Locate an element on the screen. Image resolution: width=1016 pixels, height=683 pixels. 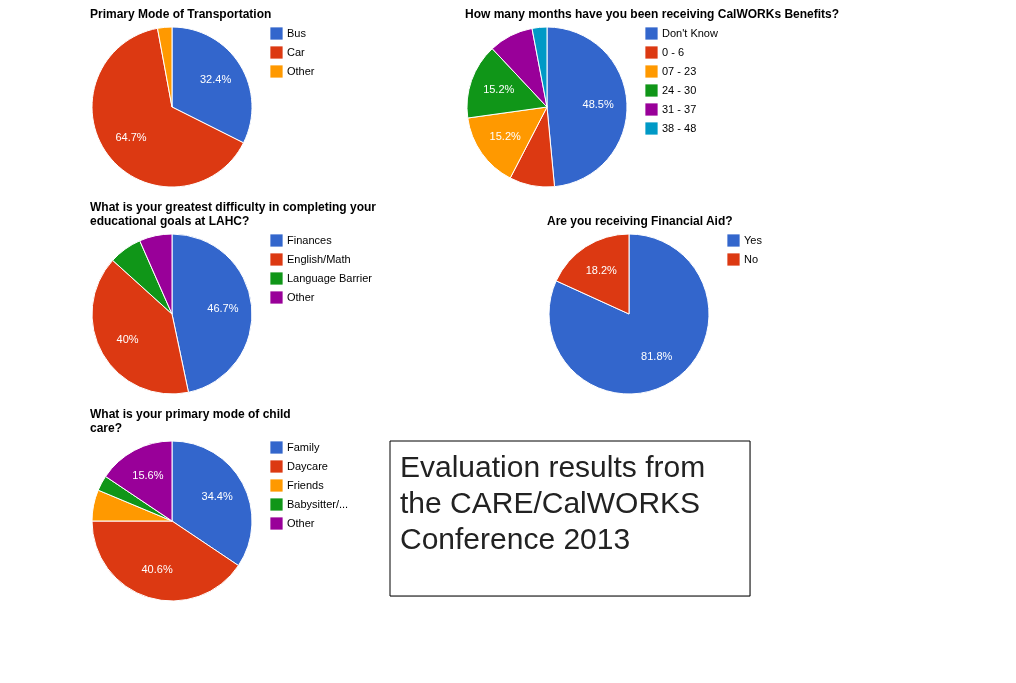
legend-label: 0 - 6 is located at coordinates (673, 51).